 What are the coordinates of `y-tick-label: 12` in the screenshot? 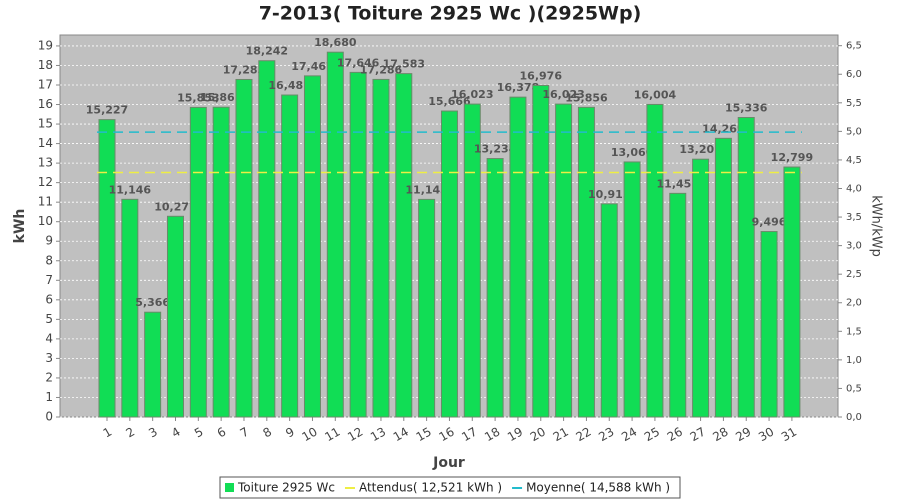 It's located at (45, 182).